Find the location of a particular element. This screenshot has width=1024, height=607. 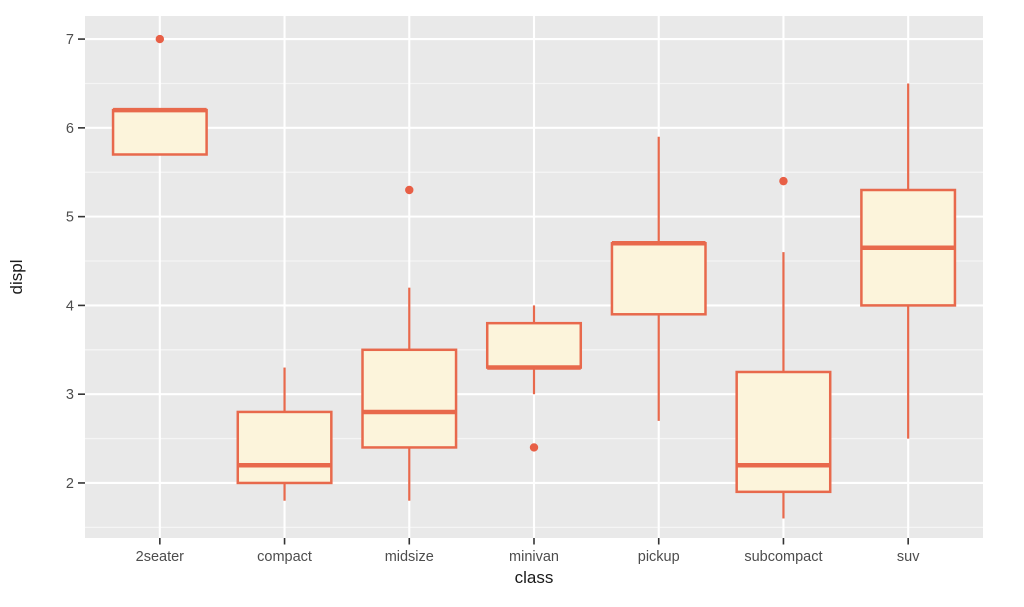

box-2seater is located at coordinates (159, 132).